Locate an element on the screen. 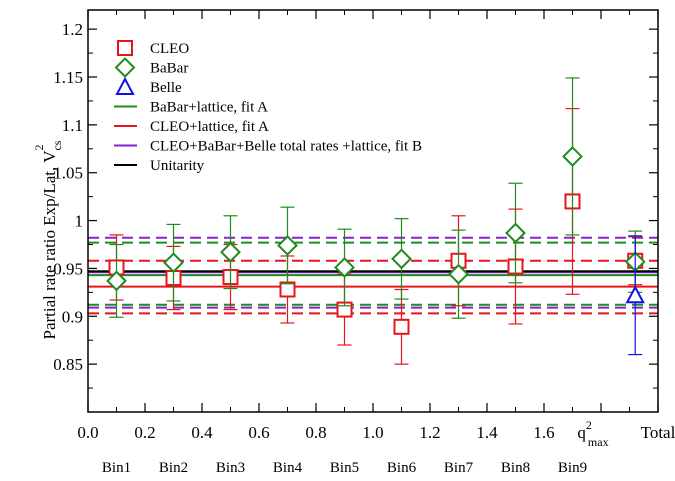 The width and height of the screenshot is (675, 481). legend-entry-cleo-lattice-fit-a: CLEO+lattice, fit A is located at coordinates (191, 127).